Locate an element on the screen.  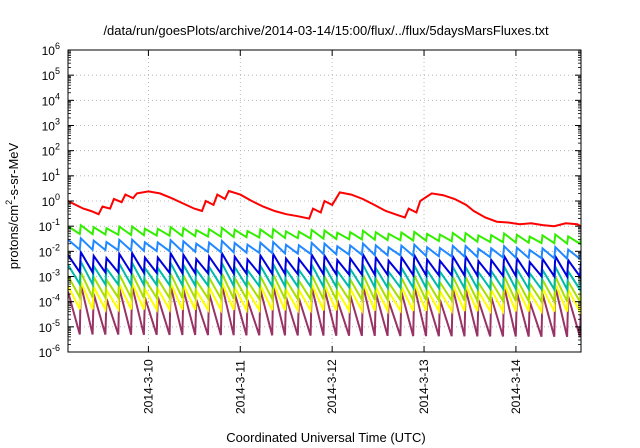
y-tick-label: 10⁰ is located at coordinates (51, 200).